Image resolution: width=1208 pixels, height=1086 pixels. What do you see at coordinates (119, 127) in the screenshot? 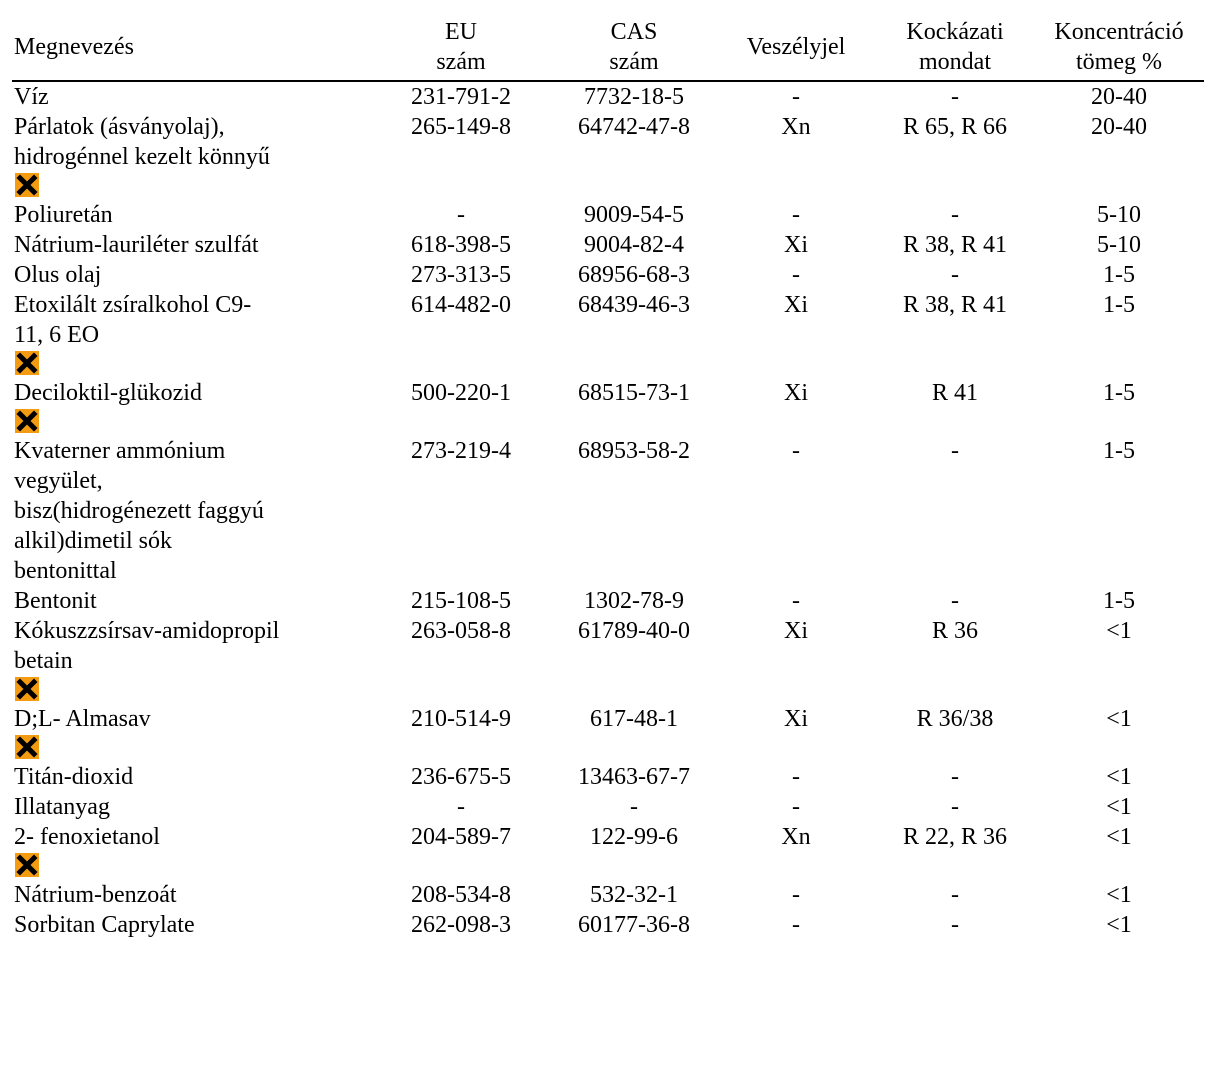
I see `ingredient-name-line: Párlatok (ásványolaj),` at bounding box center [119, 127].